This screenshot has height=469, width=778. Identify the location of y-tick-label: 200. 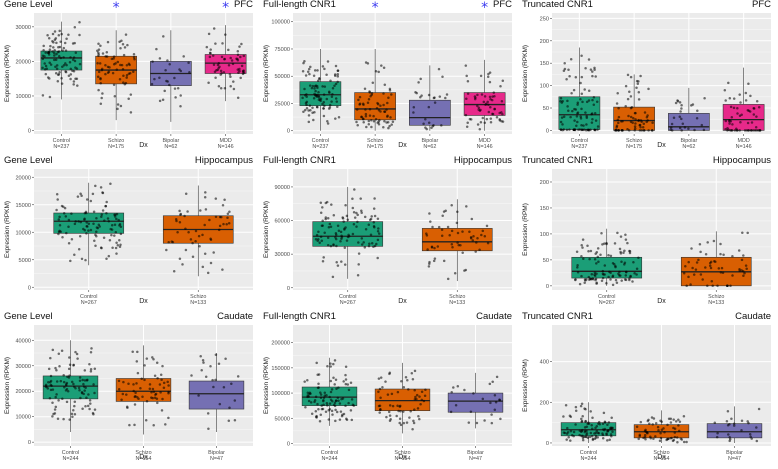
(544, 403).